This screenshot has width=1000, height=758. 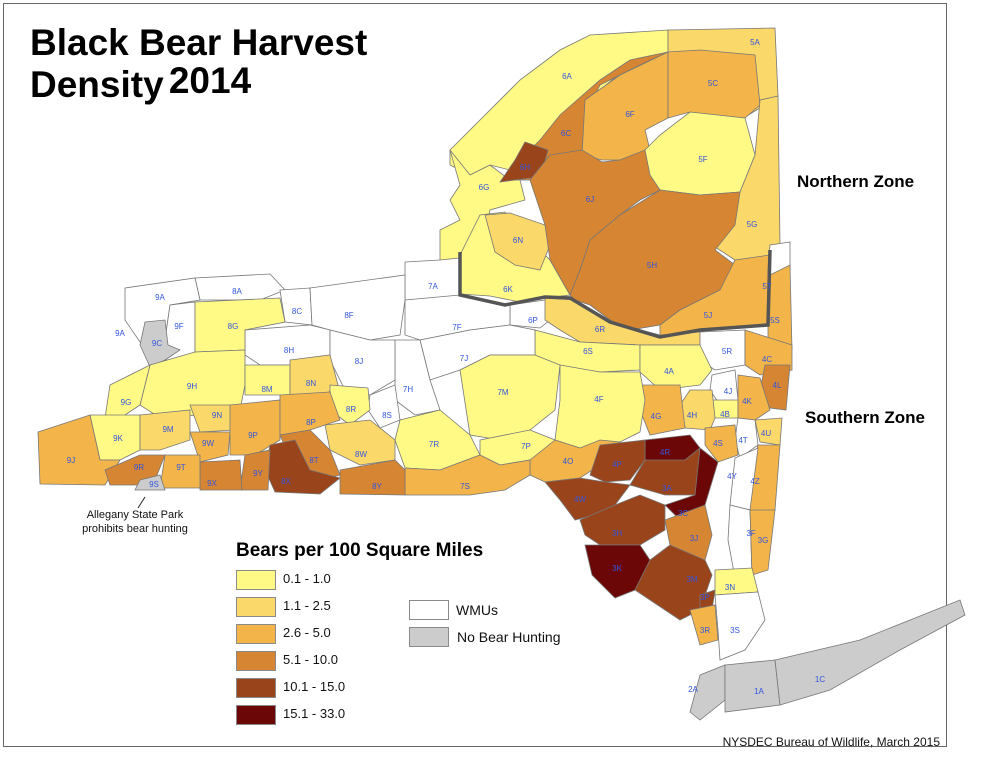 I want to click on svg-text: 6F, so click(x=629, y=114).